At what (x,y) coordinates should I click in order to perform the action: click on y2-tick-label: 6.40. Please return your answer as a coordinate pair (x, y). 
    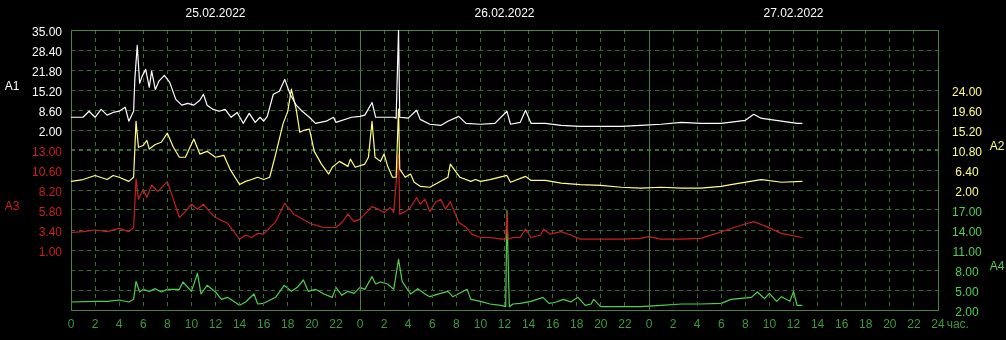
    Looking at the image, I should click on (967, 172).